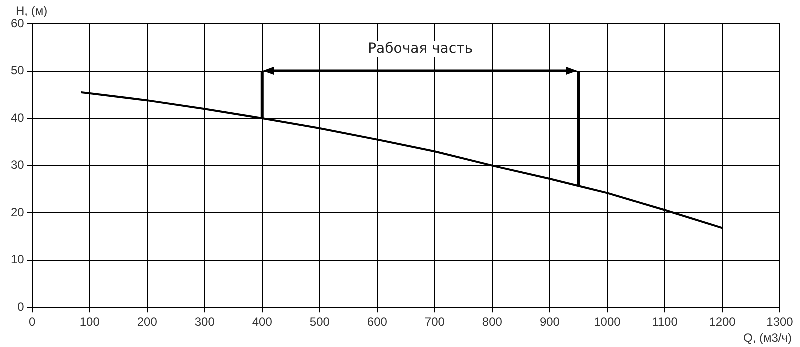 The height and width of the screenshot is (347, 800). I want to click on x-tick-label: 700, so click(435, 322).